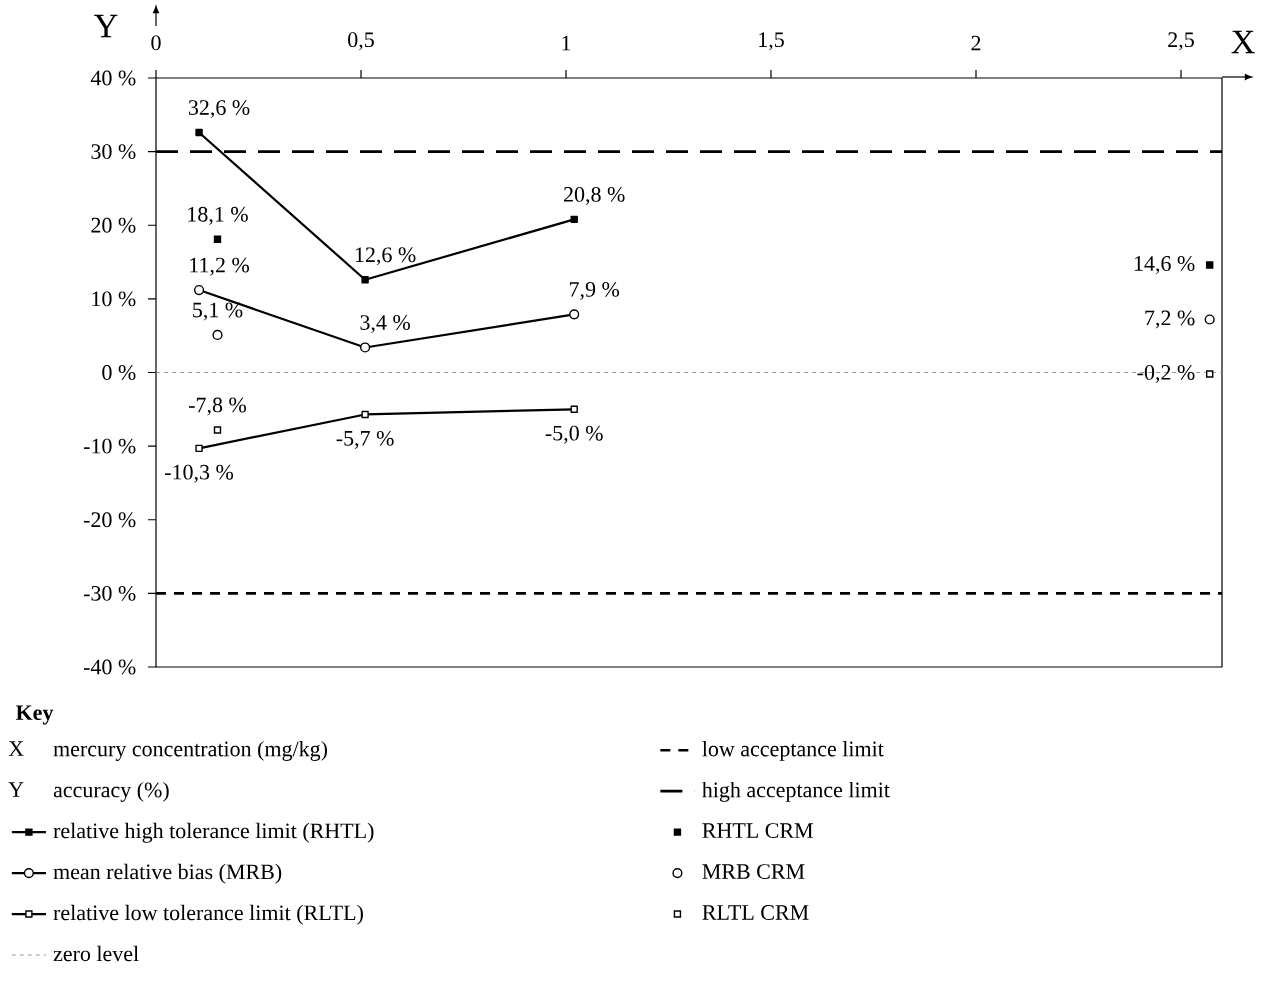 The width and height of the screenshot is (1266, 982). What do you see at coordinates (106, 26) in the screenshot?
I see `y-axis-title: Y` at bounding box center [106, 26].